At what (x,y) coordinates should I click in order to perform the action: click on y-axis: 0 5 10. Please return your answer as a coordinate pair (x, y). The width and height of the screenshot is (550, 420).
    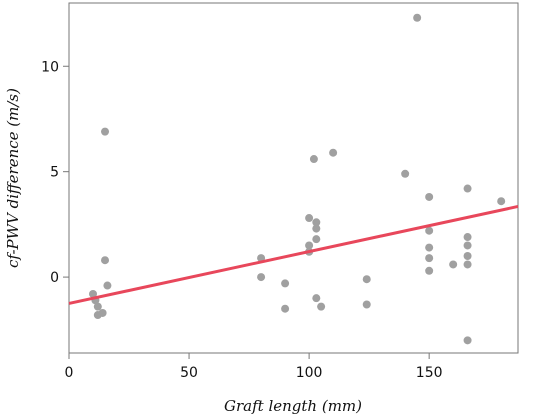
    Looking at the image, I should click on (55, 172).